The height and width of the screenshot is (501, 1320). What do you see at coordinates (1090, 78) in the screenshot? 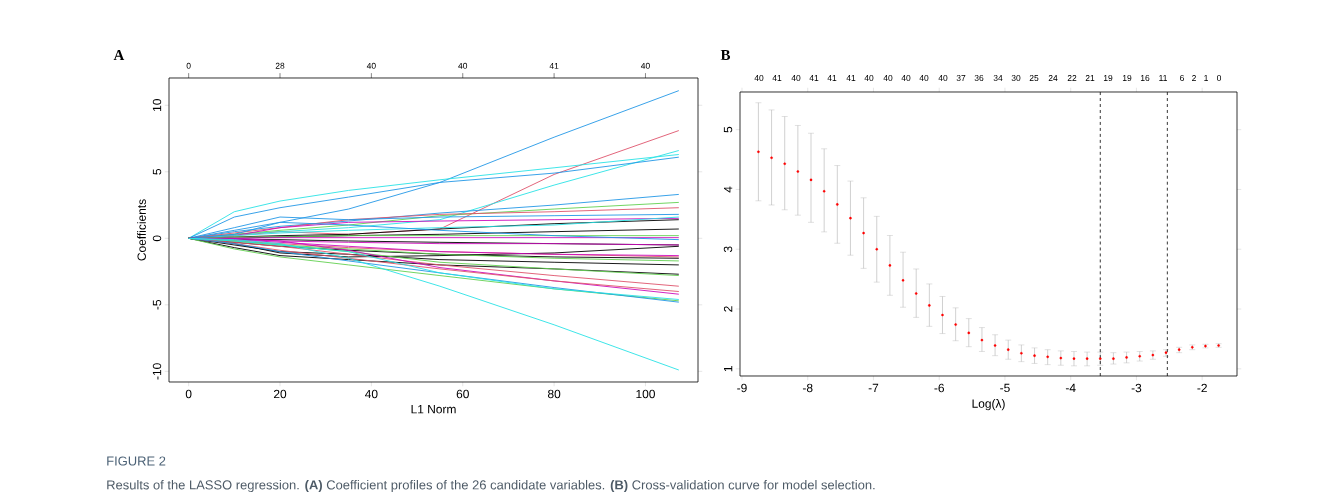
I see `text: 21` at bounding box center [1090, 78].